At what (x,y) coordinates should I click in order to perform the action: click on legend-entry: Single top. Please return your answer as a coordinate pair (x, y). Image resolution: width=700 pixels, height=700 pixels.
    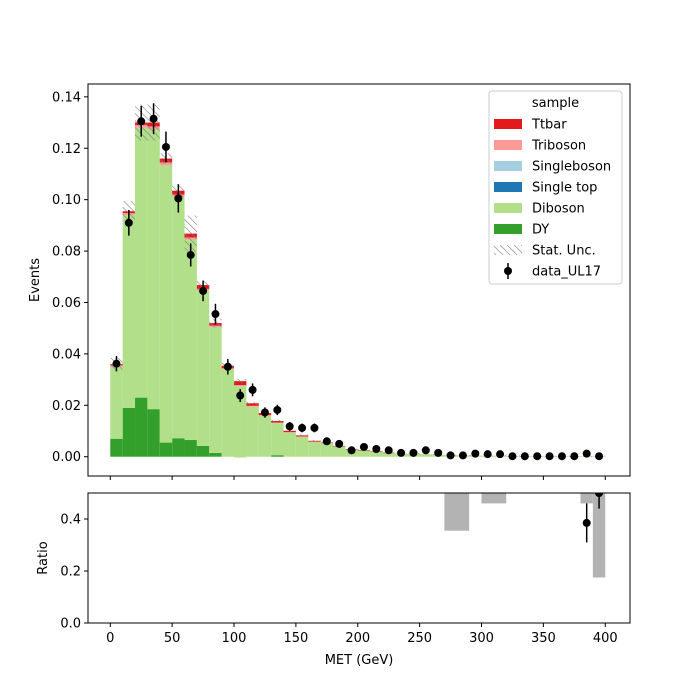
    Looking at the image, I should click on (545, 188).